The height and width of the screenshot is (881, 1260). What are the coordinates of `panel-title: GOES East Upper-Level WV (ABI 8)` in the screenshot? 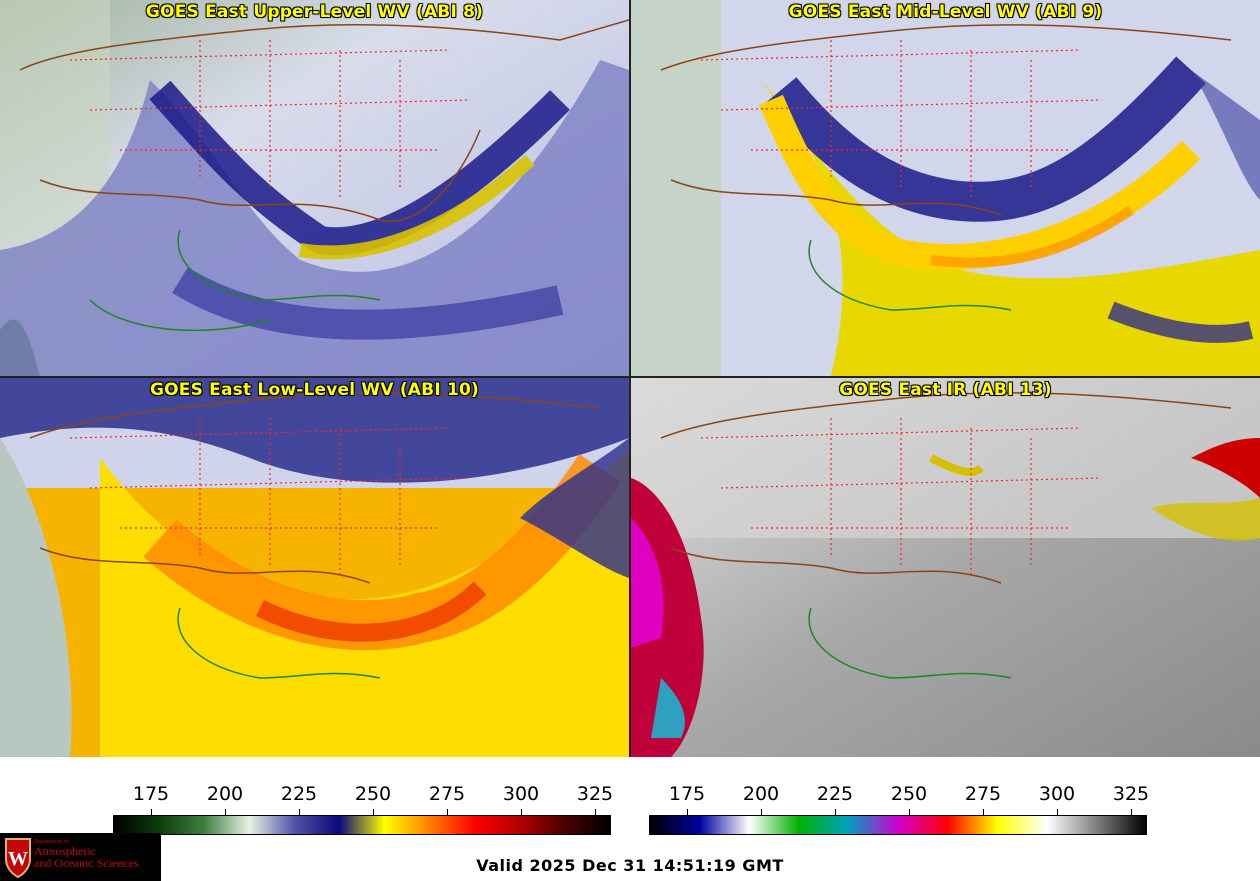 It's located at (314, 12).